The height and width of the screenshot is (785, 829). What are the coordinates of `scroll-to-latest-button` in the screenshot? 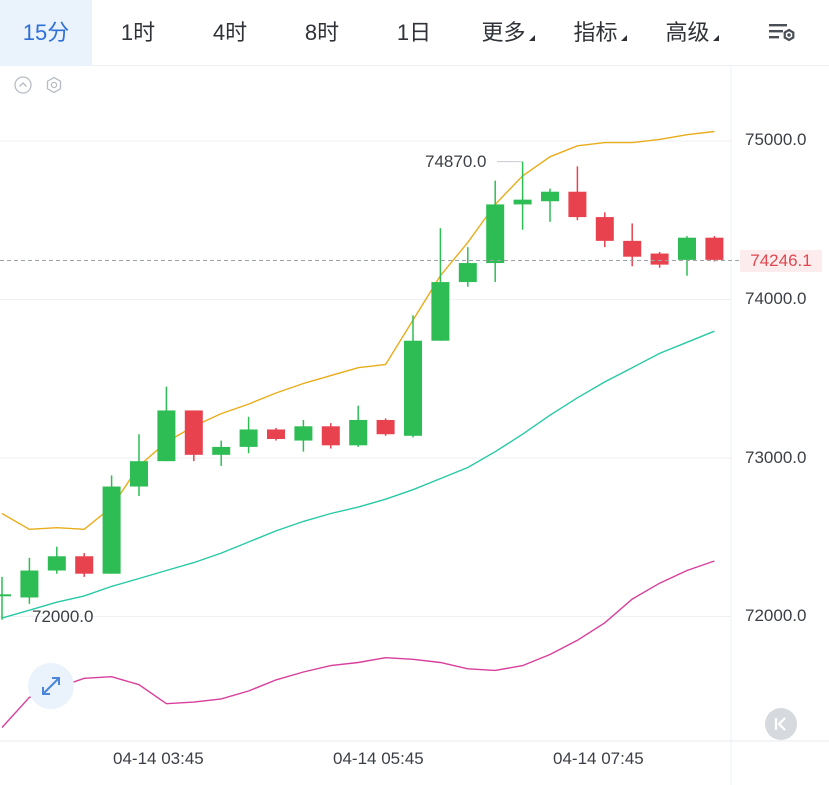 It's located at (781, 724).